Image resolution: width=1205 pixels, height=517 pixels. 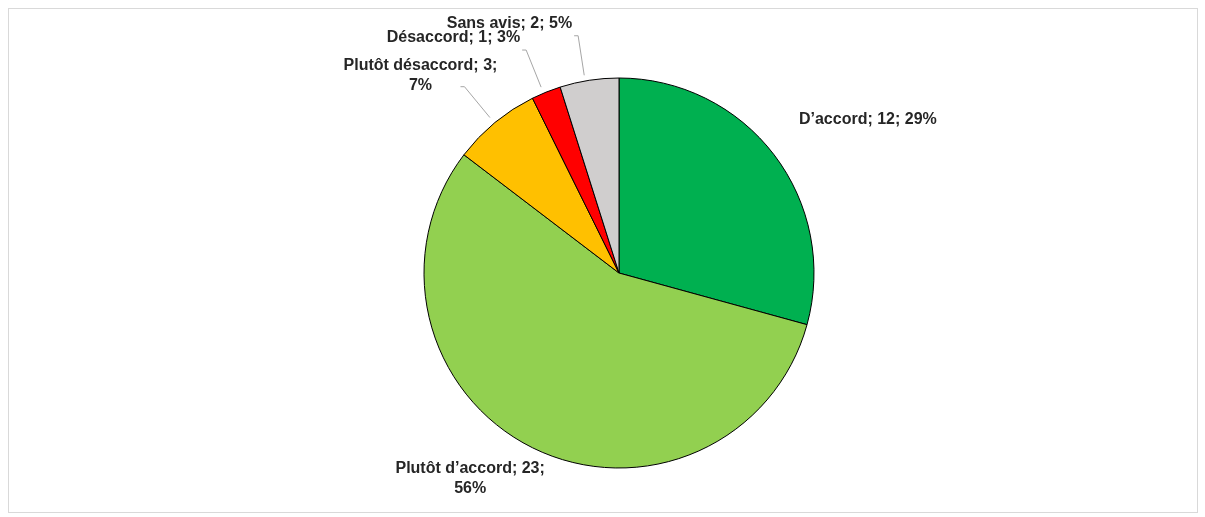 What do you see at coordinates (420, 74) in the screenshot?
I see `slice-label: Plutôt désaccord; 3; 7%` at bounding box center [420, 74].